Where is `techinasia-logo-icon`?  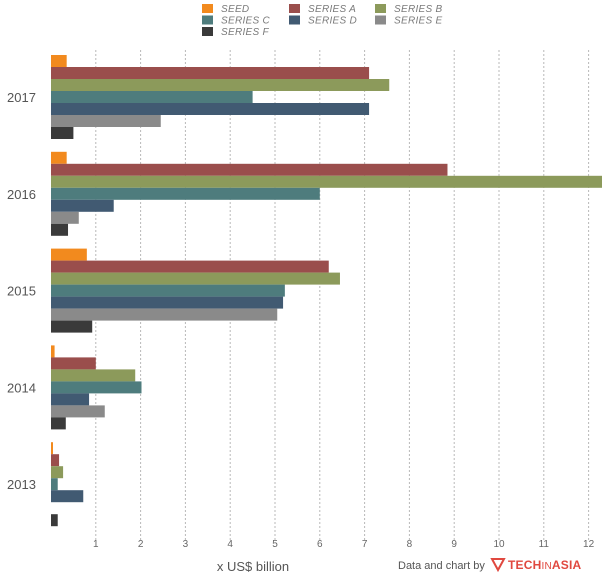 techinasia-logo-icon is located at coordinates (498, 565).